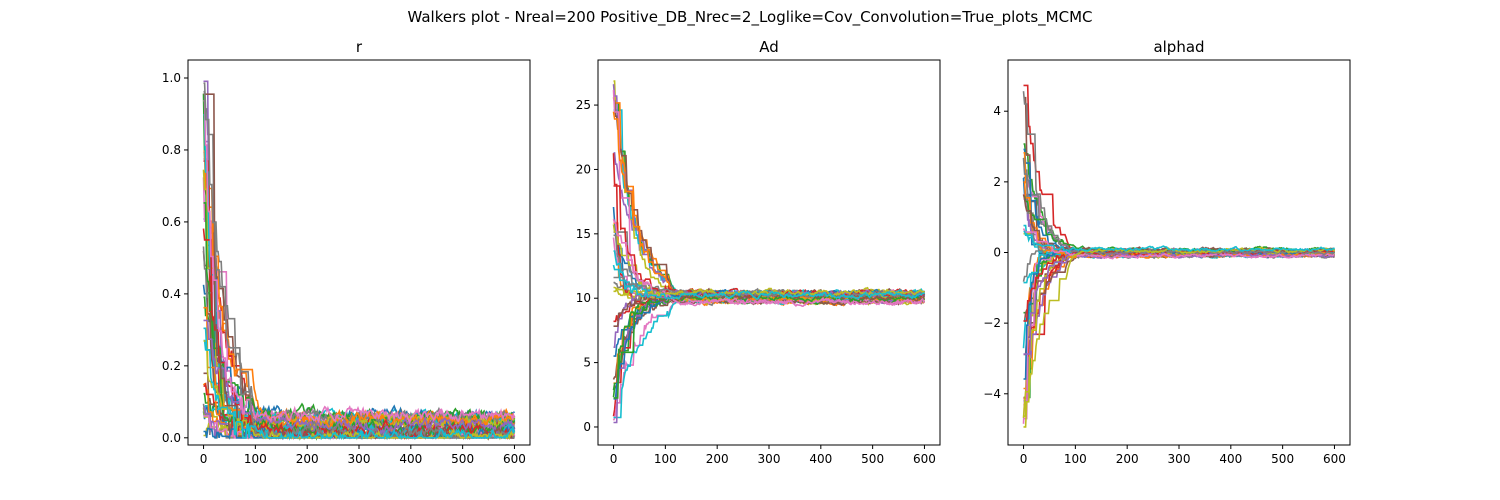  I want to click on y-tick-label: 0.4, so click(171, 294).